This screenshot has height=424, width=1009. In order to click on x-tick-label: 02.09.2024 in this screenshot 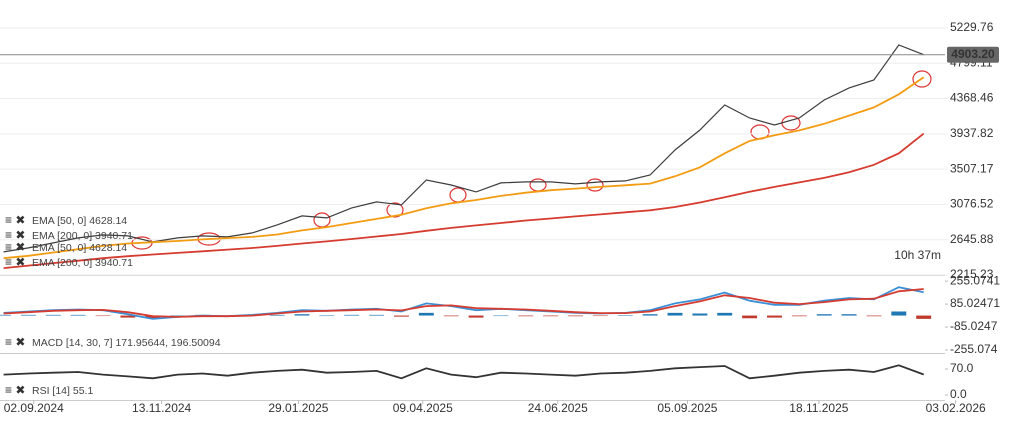, I will do `click(34, 408)`.